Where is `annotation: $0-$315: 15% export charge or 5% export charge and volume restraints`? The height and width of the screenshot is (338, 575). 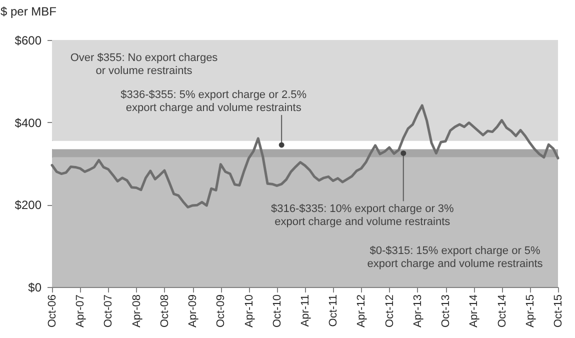
annotation: $0-$315: 15% export charge or 5% export charge and volume restraints is located at coordinates (455, 257).